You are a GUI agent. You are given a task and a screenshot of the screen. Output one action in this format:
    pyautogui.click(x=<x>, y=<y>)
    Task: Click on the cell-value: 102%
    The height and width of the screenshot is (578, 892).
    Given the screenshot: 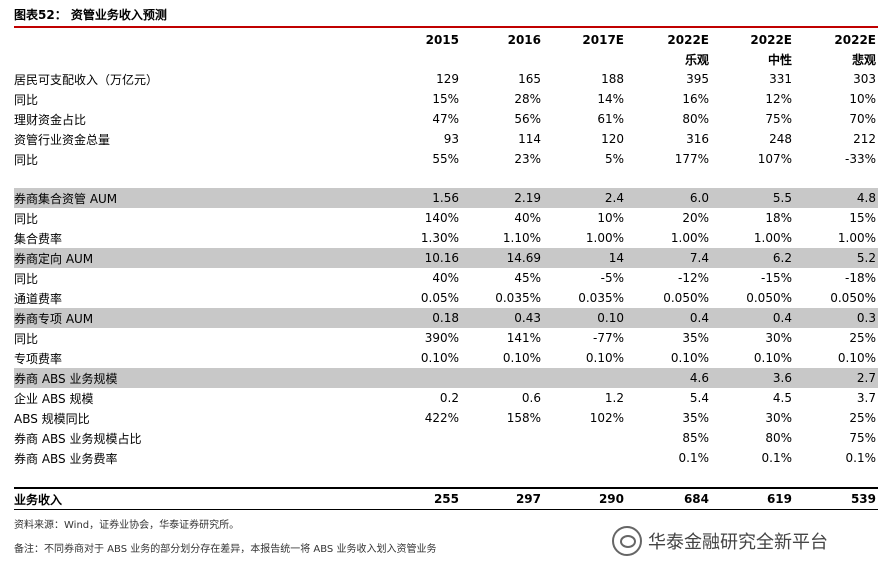 What is the action you would take?
    pyautogui.click(x=606, y=418)
    